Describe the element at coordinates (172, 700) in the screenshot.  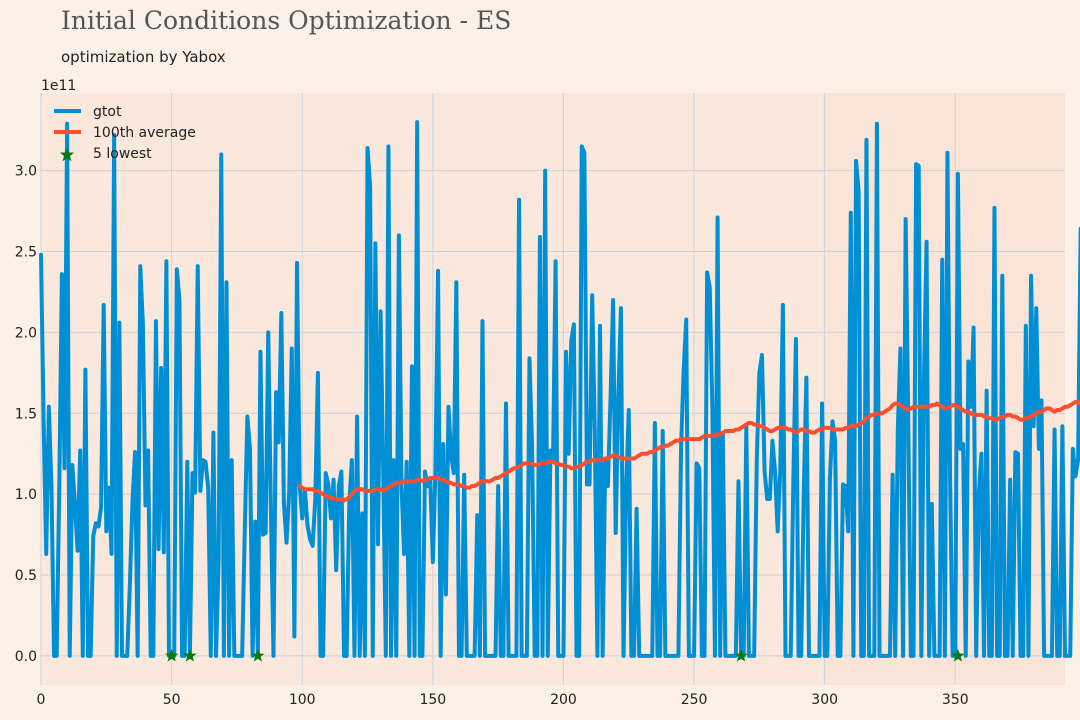
I see `x-tick-label: 50` at that location.